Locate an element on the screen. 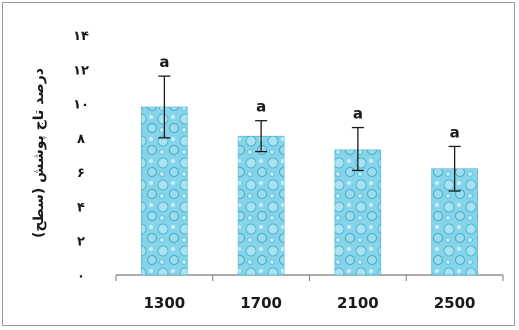 The image size is (519, 330). bar is located at coordinates (261, 205).